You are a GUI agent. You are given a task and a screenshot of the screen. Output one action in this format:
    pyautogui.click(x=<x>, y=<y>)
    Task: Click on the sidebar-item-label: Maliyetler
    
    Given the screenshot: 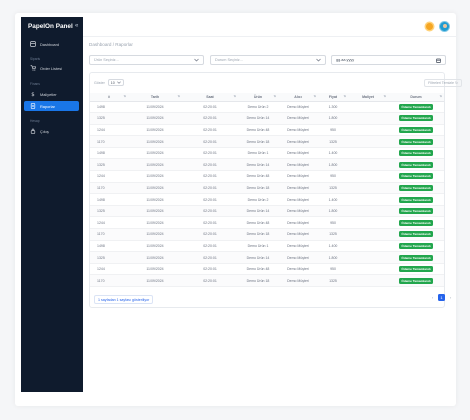 What is the action you would take?
    pyautogui.click(x=48, y=94)
    